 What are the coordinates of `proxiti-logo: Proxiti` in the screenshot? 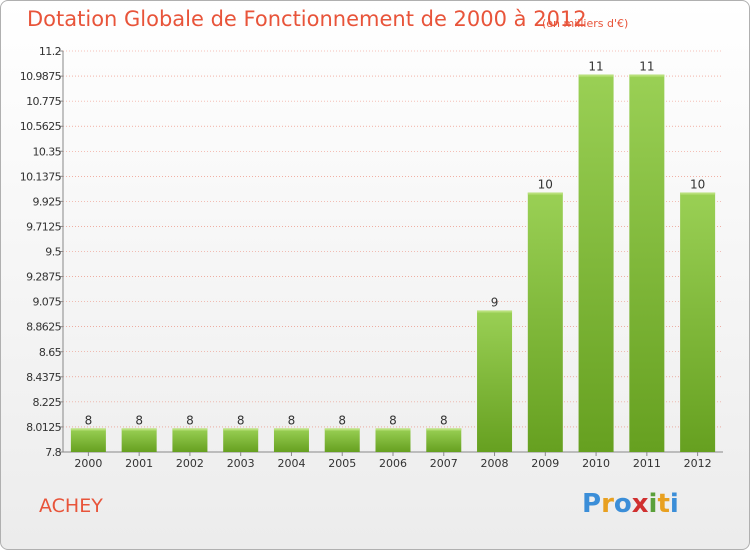 It's located at (630, 504).